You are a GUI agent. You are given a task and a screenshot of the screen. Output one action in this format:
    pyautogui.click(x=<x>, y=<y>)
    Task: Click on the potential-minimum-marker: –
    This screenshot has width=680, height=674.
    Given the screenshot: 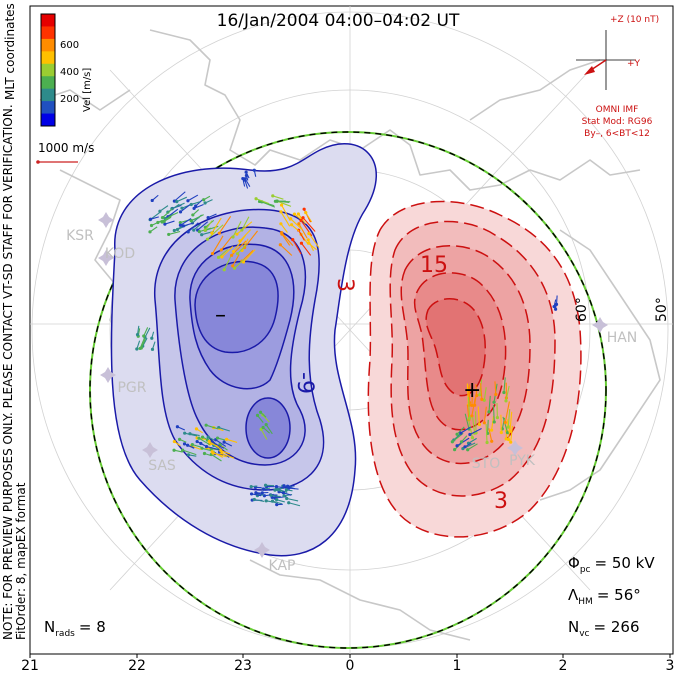 What is the action you would take?
    pyautogui.click(x=220, y=315)
    